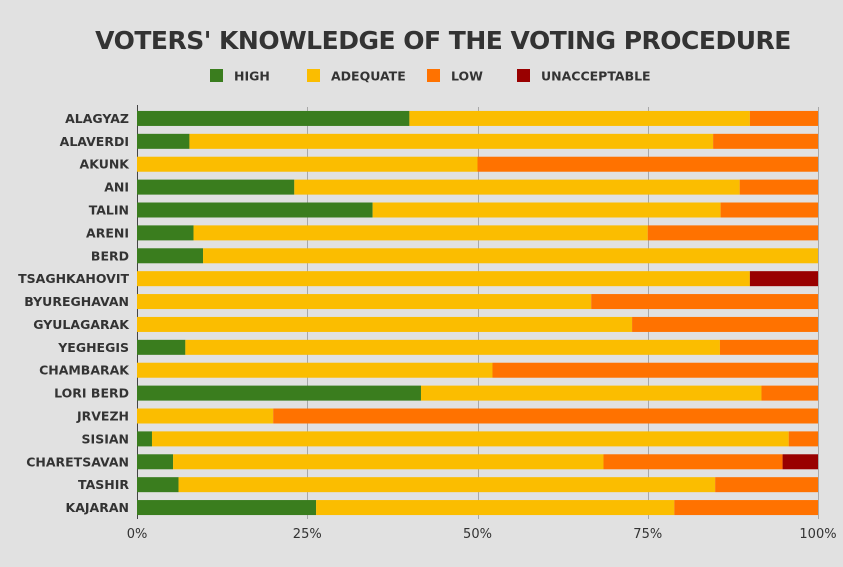 This screenshot has width=843, height=567. What do you see at coordinates (93, 347) in the screenshot?
I see `category-label-yeghegis: YEGHEGIS` at bounding box center [93, 347].